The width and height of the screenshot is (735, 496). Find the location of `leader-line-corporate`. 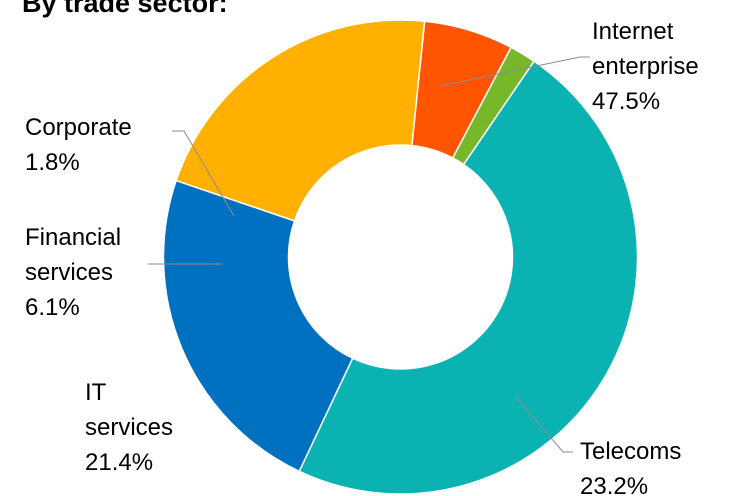

leader-line-corporate is located at coordinates (203, 173).